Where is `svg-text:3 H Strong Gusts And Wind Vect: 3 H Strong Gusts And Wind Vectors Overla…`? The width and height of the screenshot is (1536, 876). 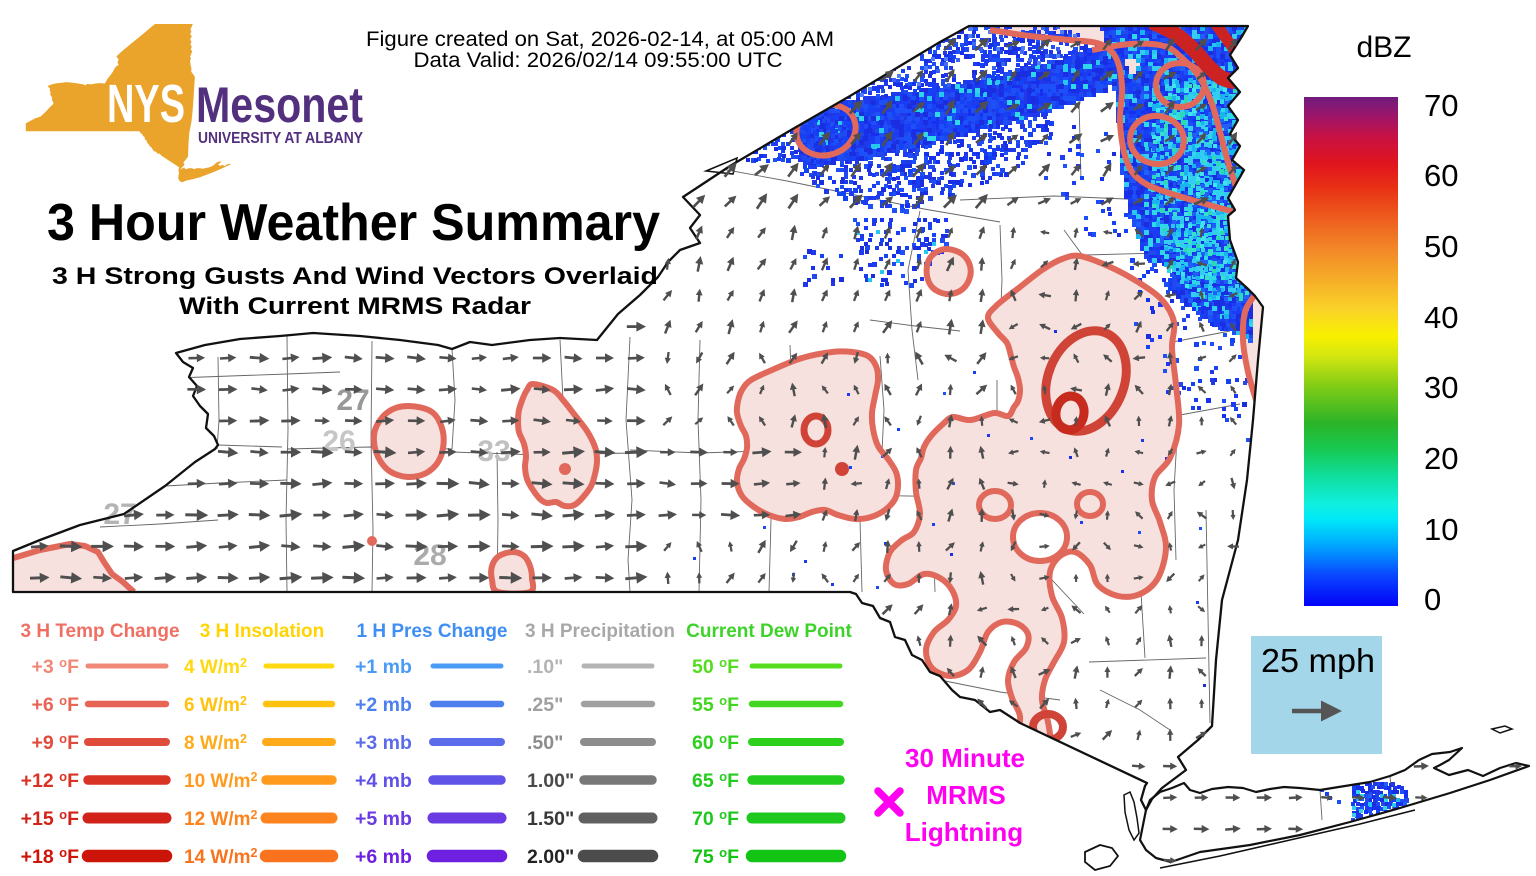
svg-text:3 H Strong Gusts And Wind Vect: 3 H Strong Gusts And Wind Vectors Overla… is located at coordinates (355, 276).